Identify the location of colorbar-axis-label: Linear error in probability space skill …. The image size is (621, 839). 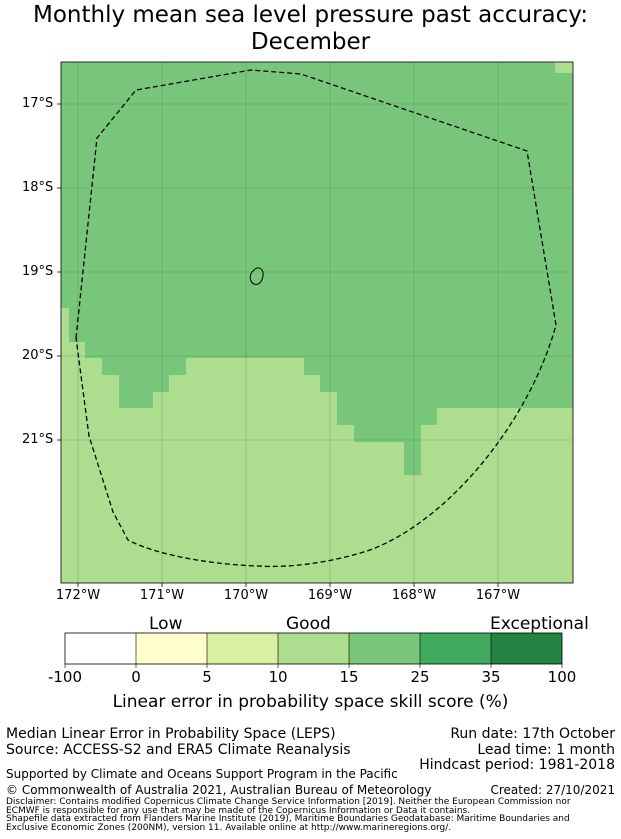
(310, 702).